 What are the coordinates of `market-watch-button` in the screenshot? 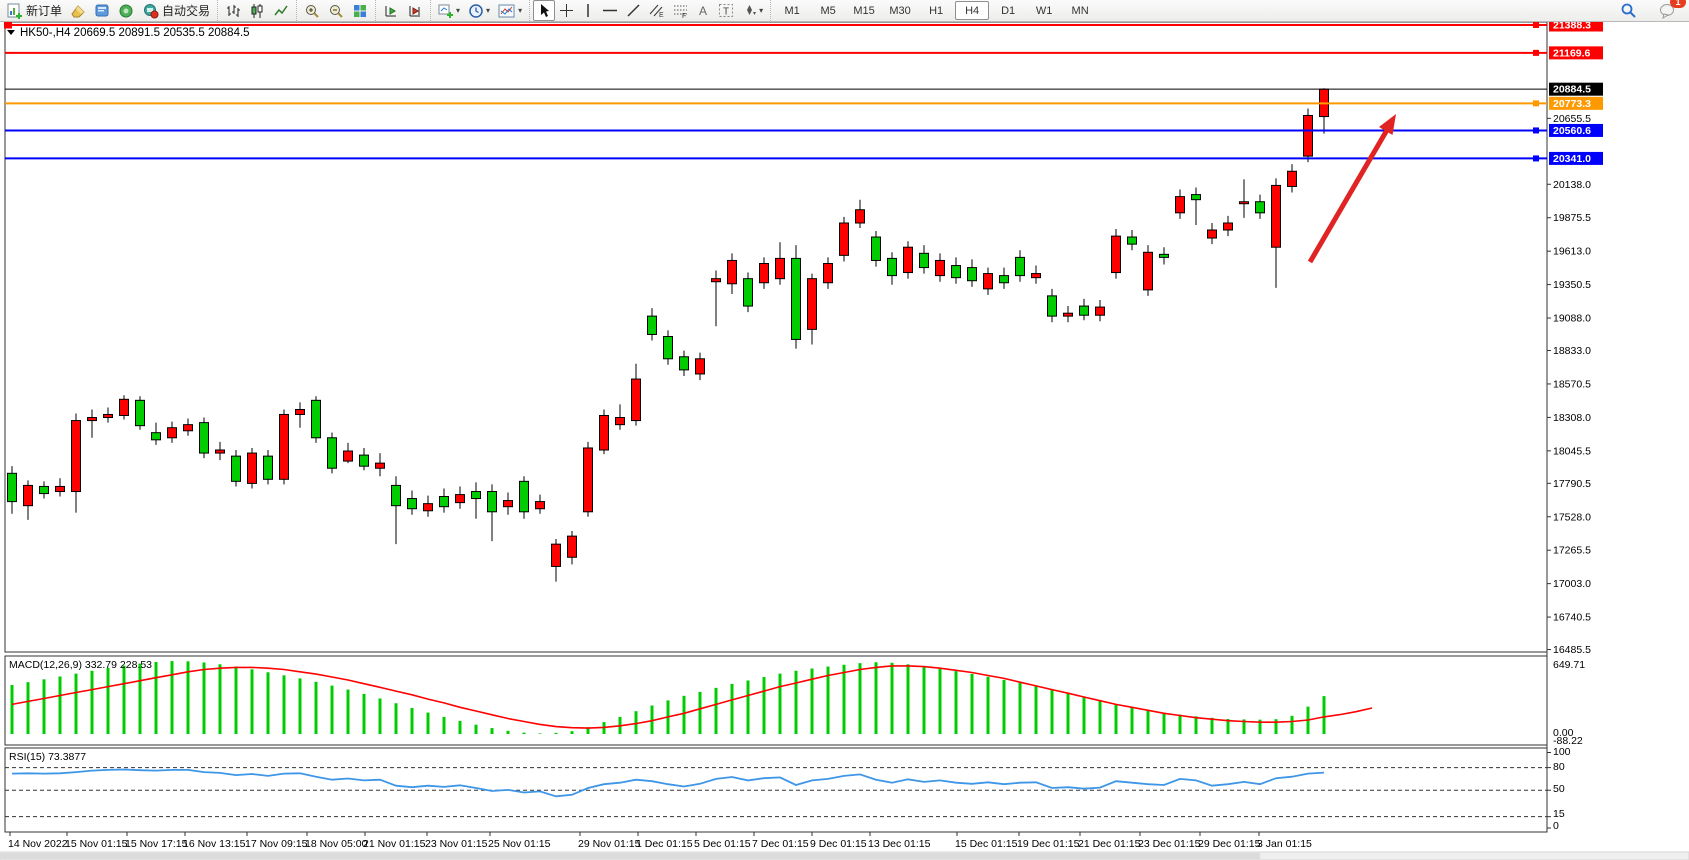 It's located at (102, 10).